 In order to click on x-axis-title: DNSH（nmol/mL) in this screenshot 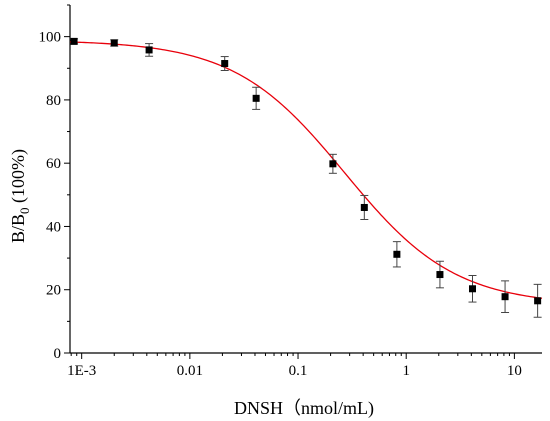, I will do `click(304, 408)`.